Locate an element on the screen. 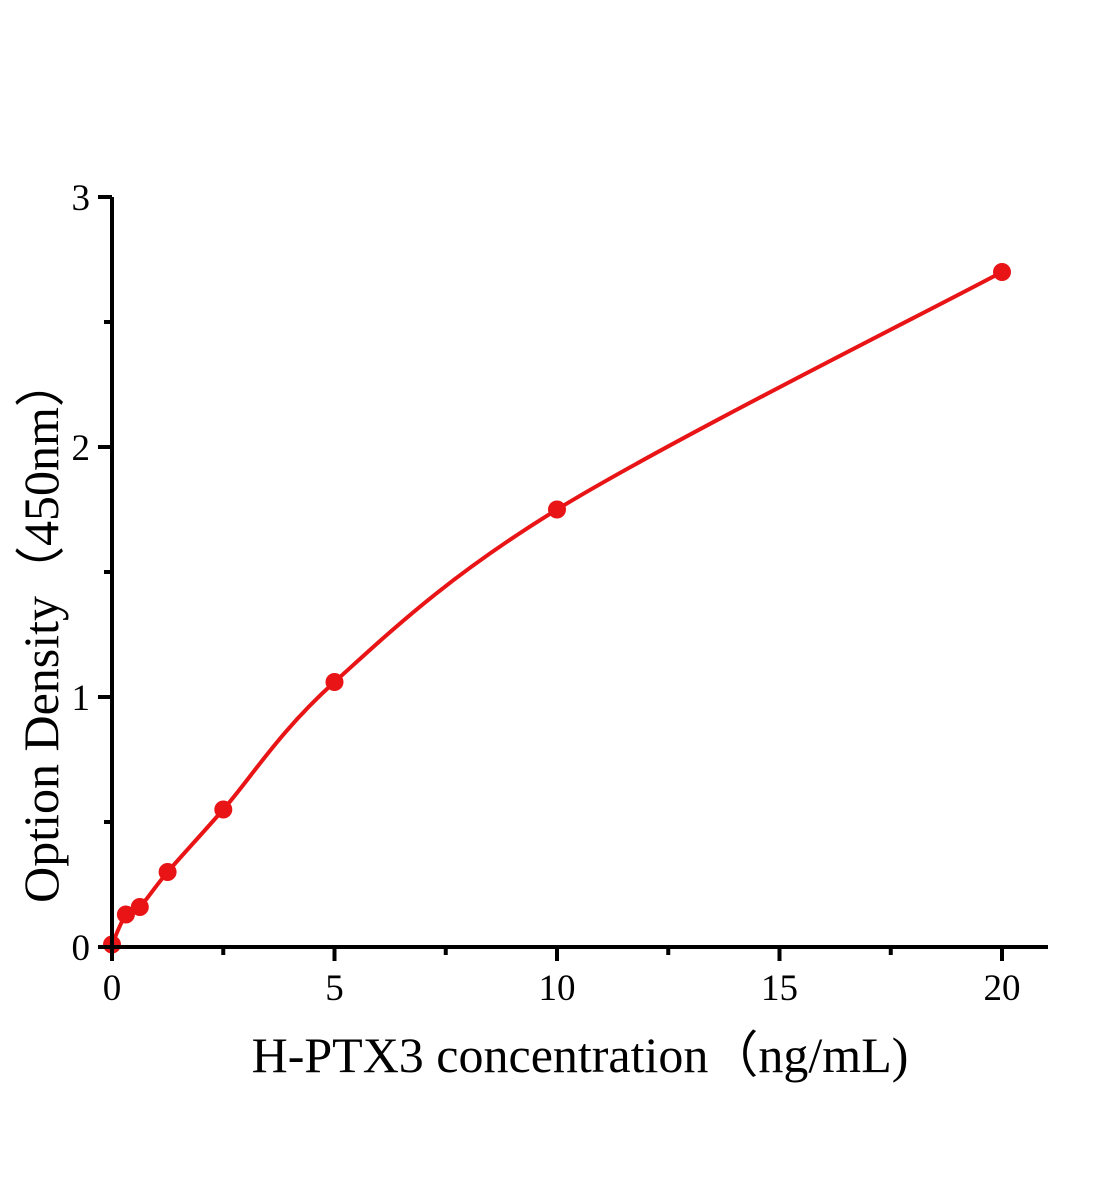  x-tick-label: 15 is located at coordinates (779, 988).